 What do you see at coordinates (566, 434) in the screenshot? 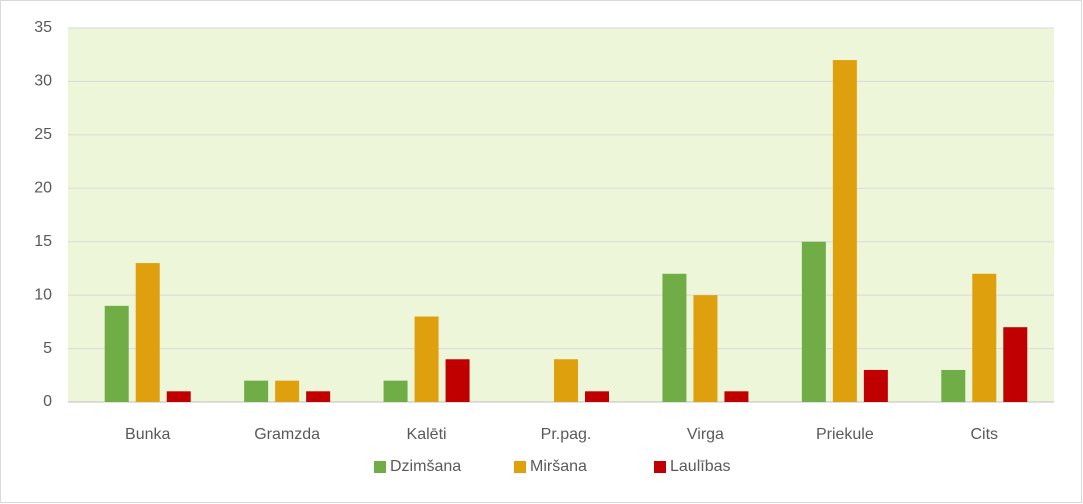
I see `x-tick-label: Pr.pag.` at bounding box center [566, 434].